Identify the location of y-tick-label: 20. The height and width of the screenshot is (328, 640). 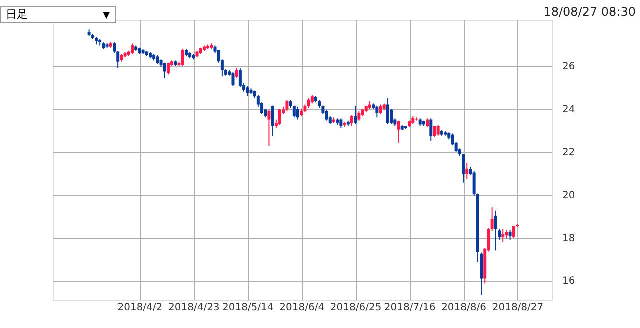
(569, 196).